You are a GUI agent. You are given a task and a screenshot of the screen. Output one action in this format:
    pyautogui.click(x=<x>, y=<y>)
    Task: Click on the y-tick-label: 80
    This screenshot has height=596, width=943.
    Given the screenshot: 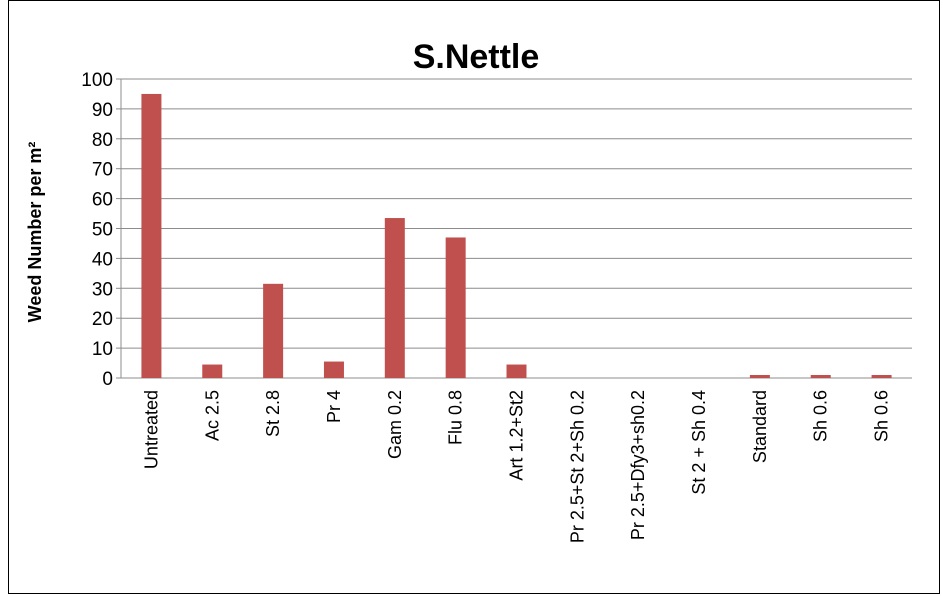 What is the action you would take?
    pyautogui.click(x=102, y=140)
    